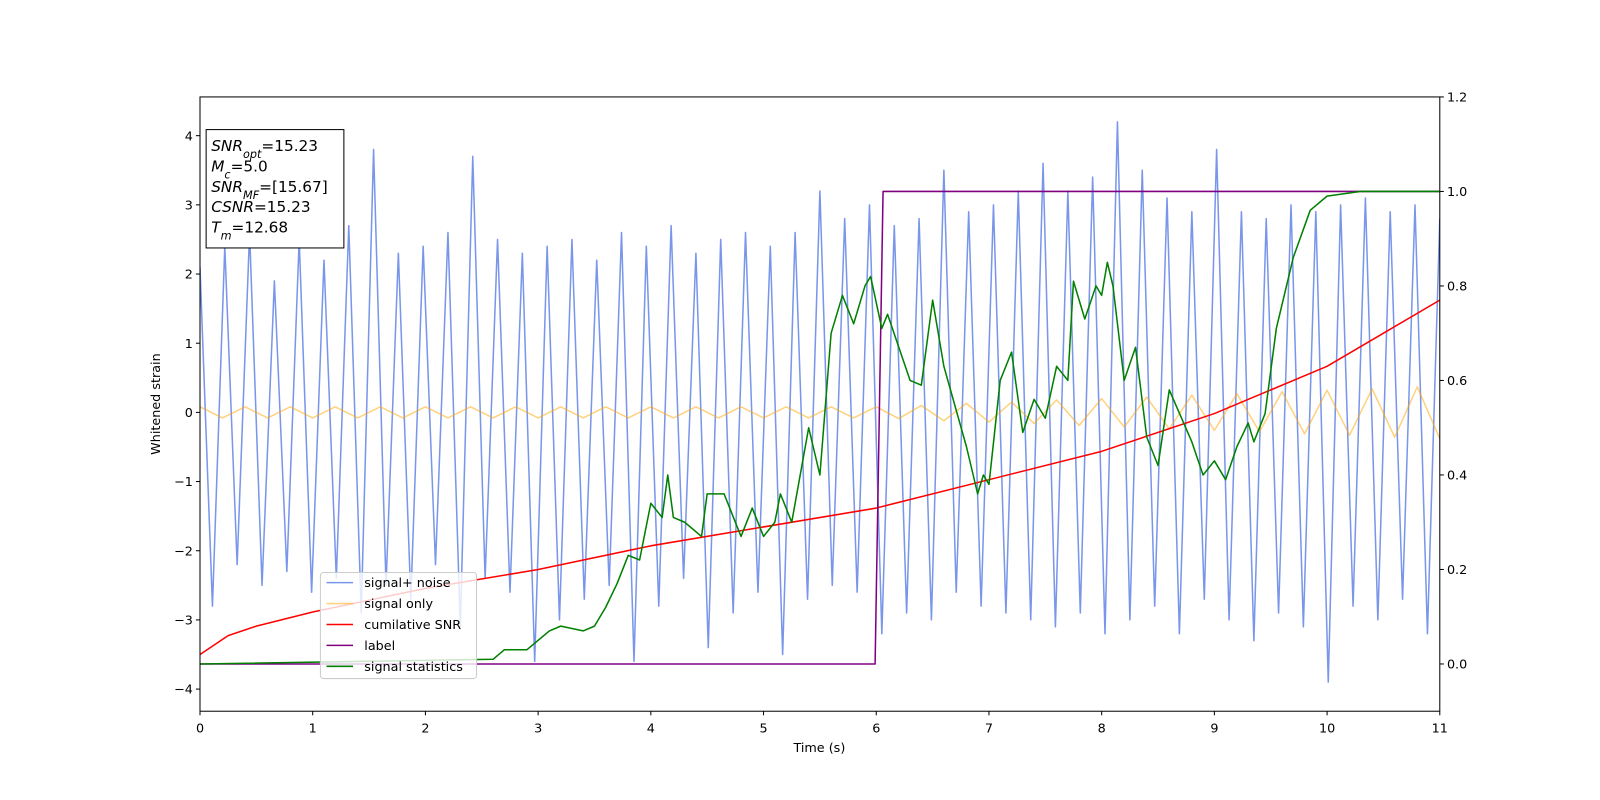 Image resolution: width=1600 pixels, height=800 pixels. I want to click on annotation-line: CSNR=15.23, so click(260, 207).